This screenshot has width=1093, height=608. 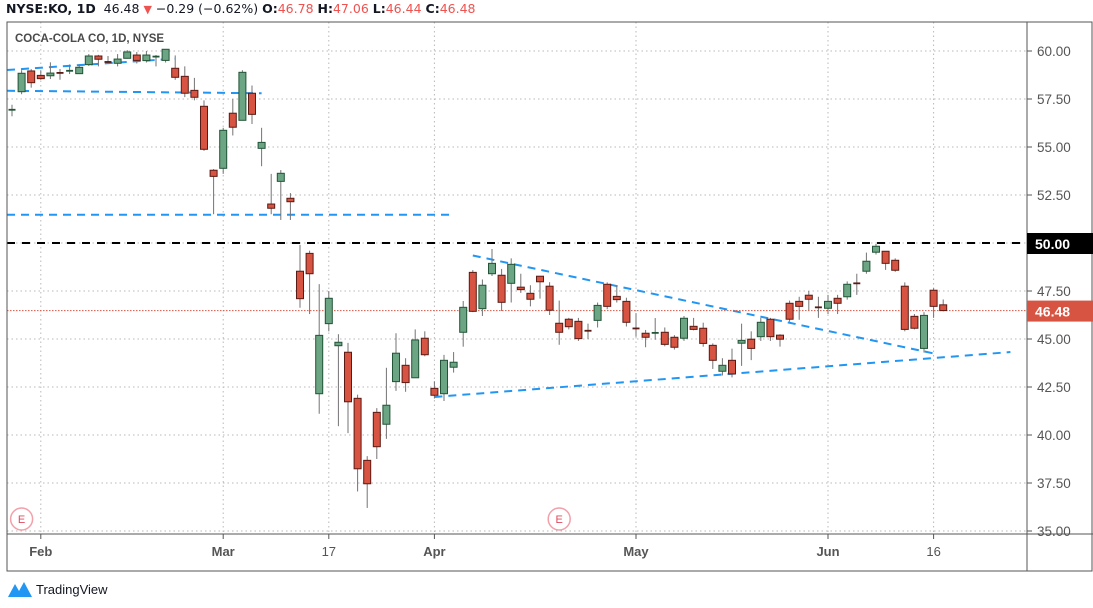 I want to click on price-axis-label: 45.00, so click(x=1054, y=339).